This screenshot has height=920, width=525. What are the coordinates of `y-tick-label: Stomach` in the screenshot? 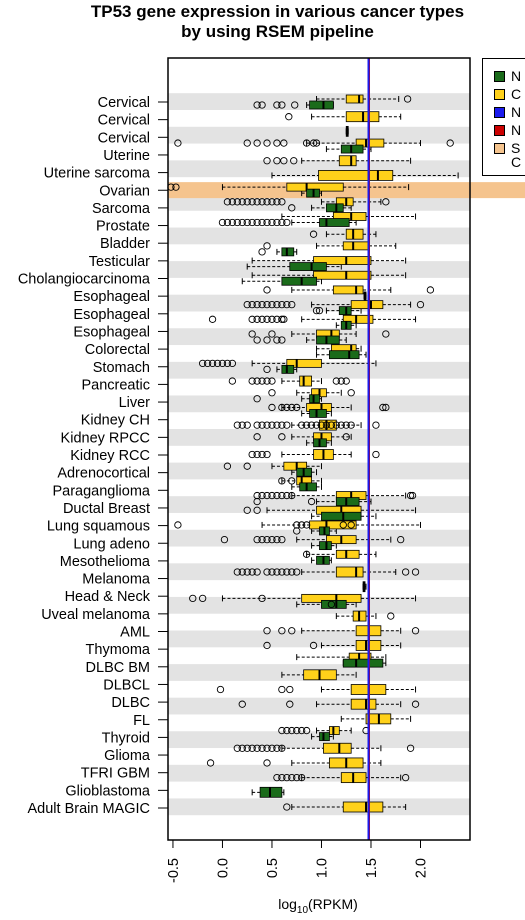 It's located at (121, 368).